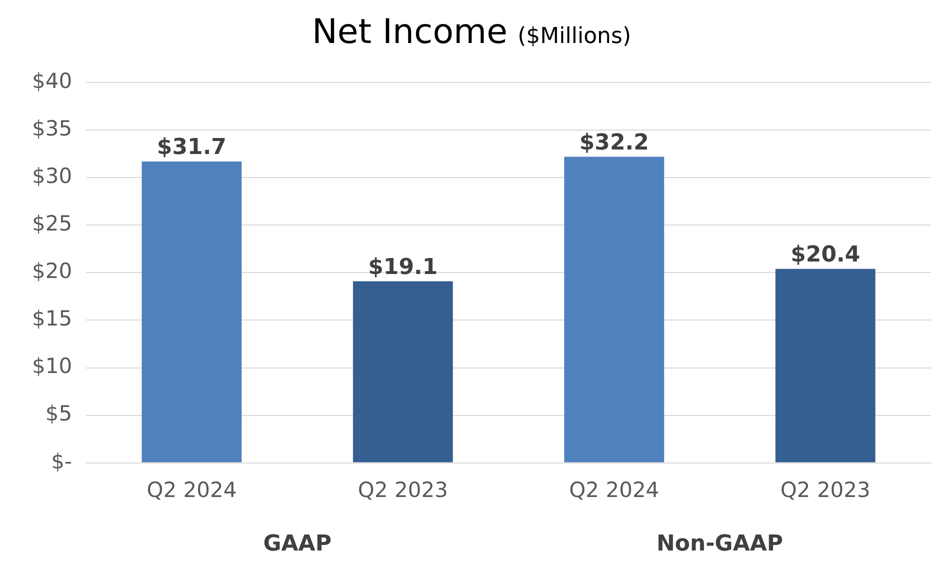 This screenshot has height=580, width=943. I want to click on y-tick-label: $35, so click(52, 128).